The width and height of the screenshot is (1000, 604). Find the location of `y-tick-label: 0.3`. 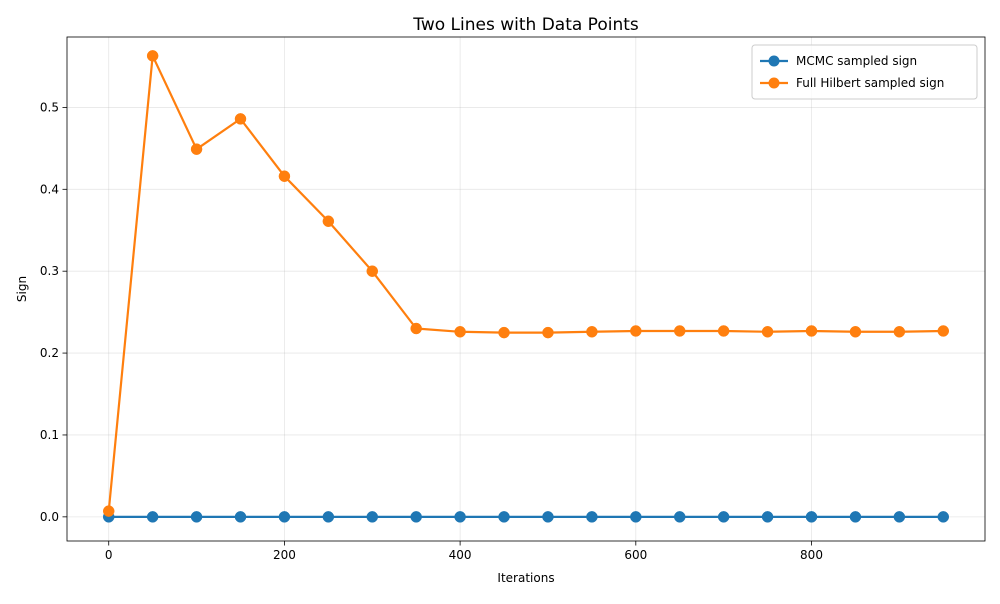

y-tick-label: 0.3 is located at coordinates (49, 271).